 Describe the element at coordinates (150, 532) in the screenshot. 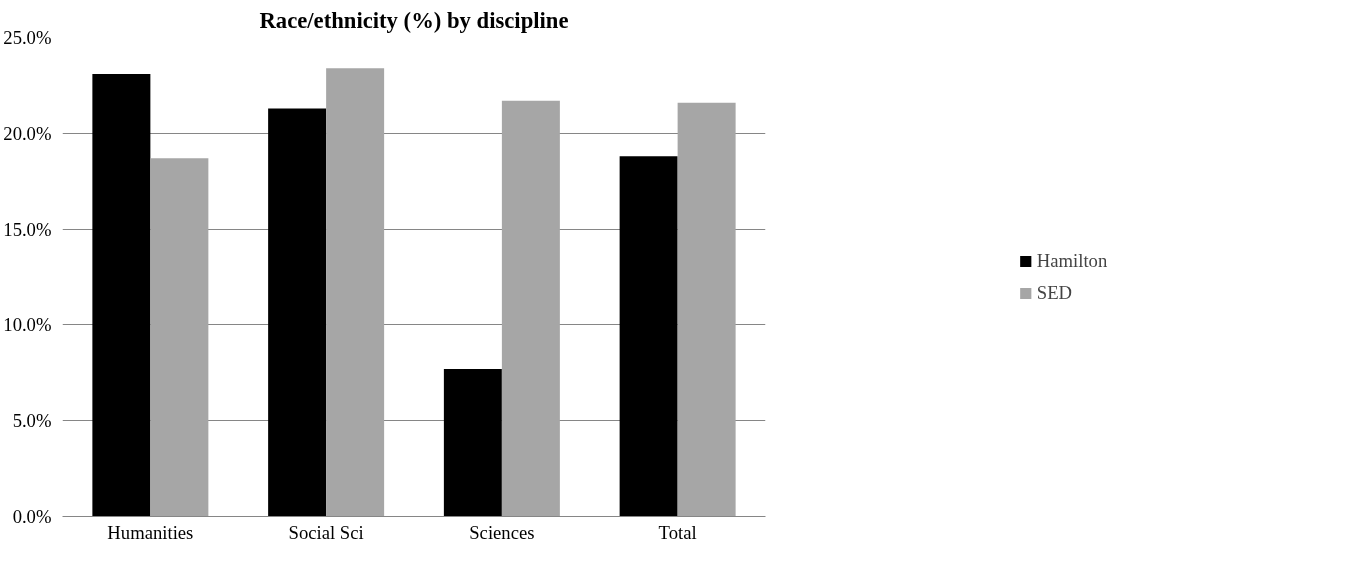

I see `x-tick-label: Humanities` at that location.